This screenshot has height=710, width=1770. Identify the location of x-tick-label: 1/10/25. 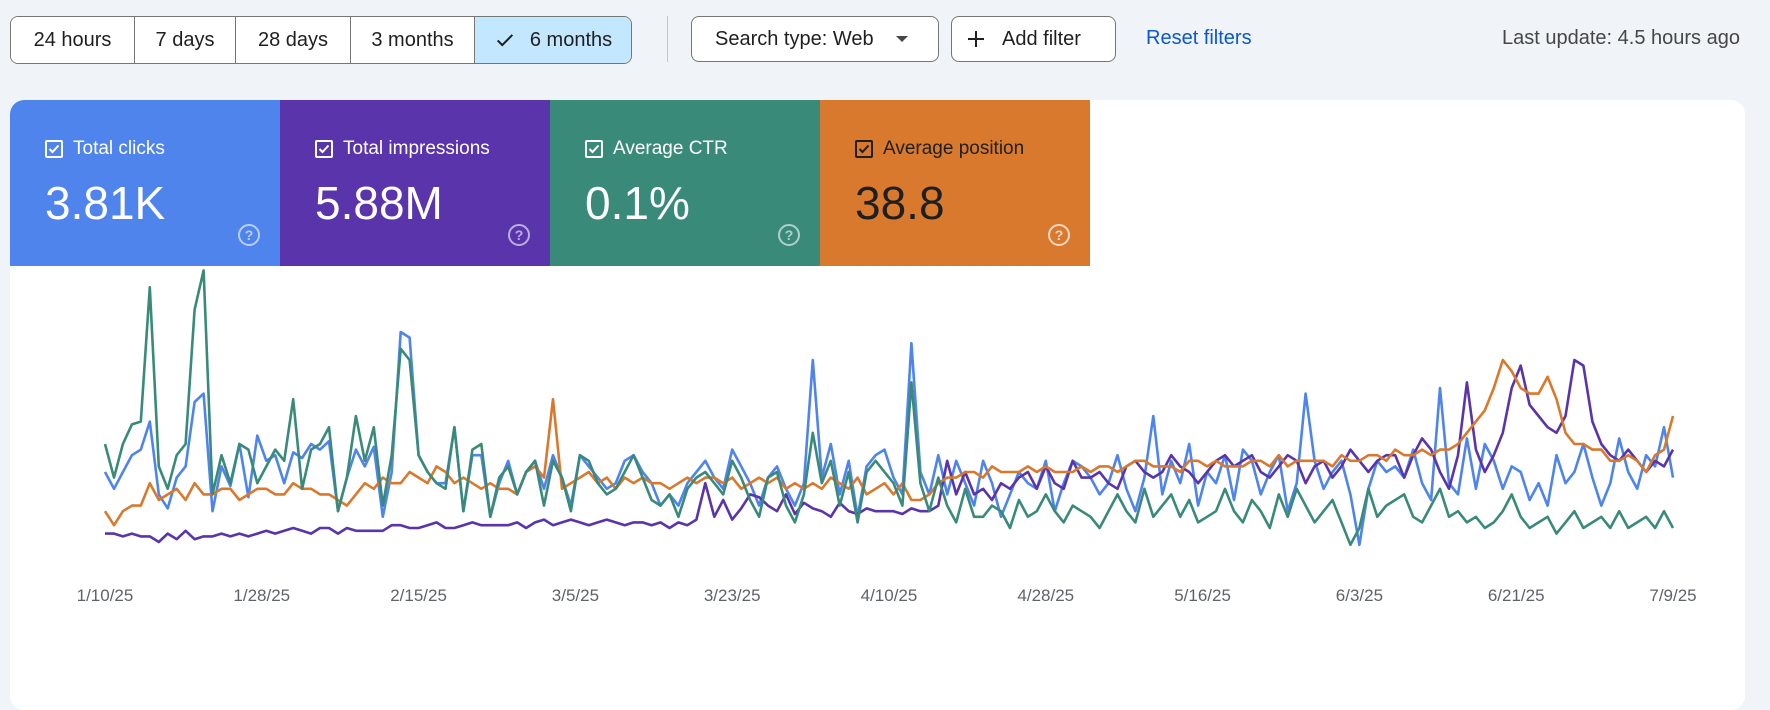
(105, 595).